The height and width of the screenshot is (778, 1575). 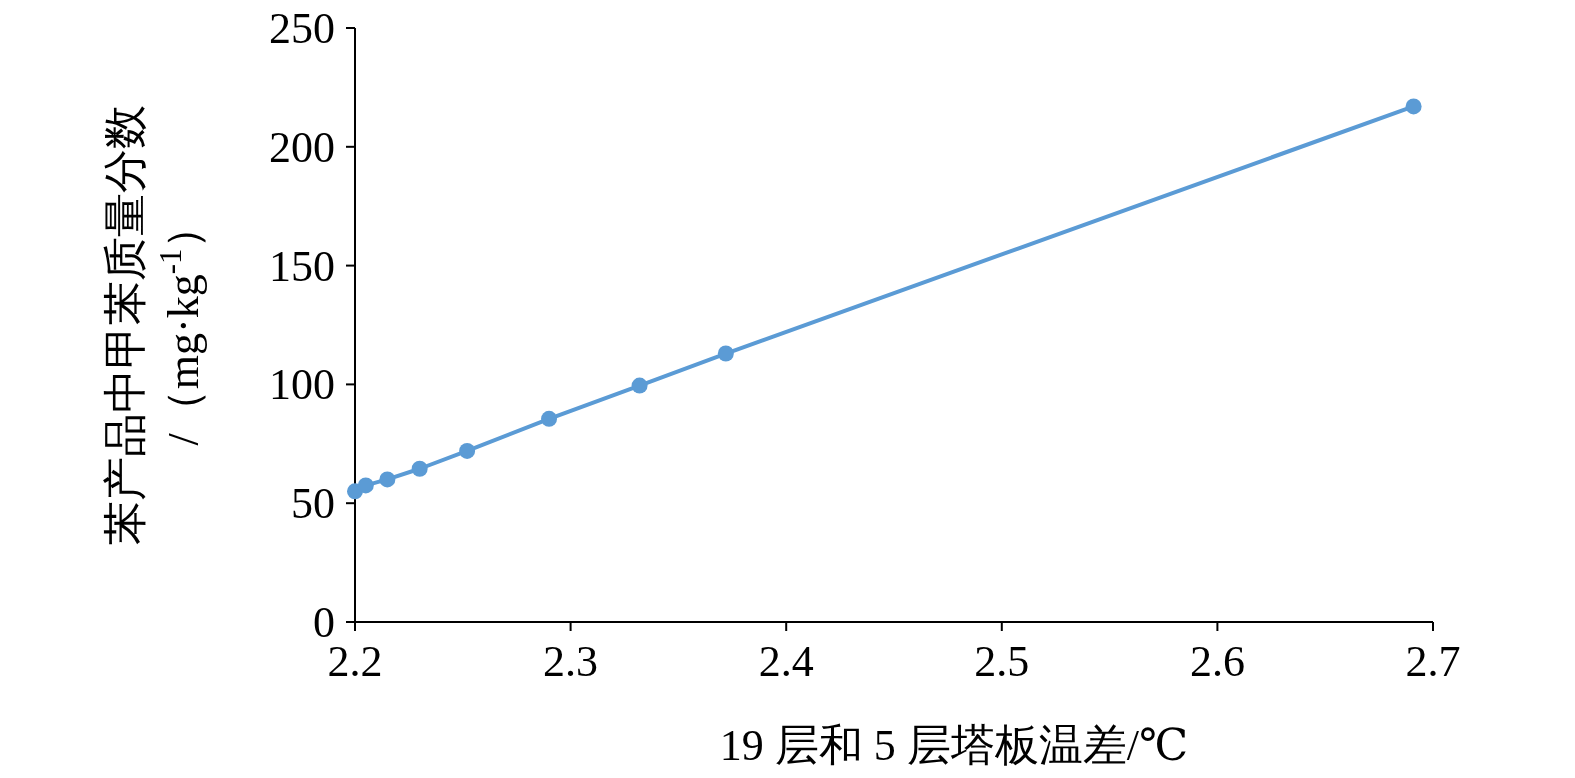 I want to click on x-tick-label: 2.4, so click(x=786, y=661).